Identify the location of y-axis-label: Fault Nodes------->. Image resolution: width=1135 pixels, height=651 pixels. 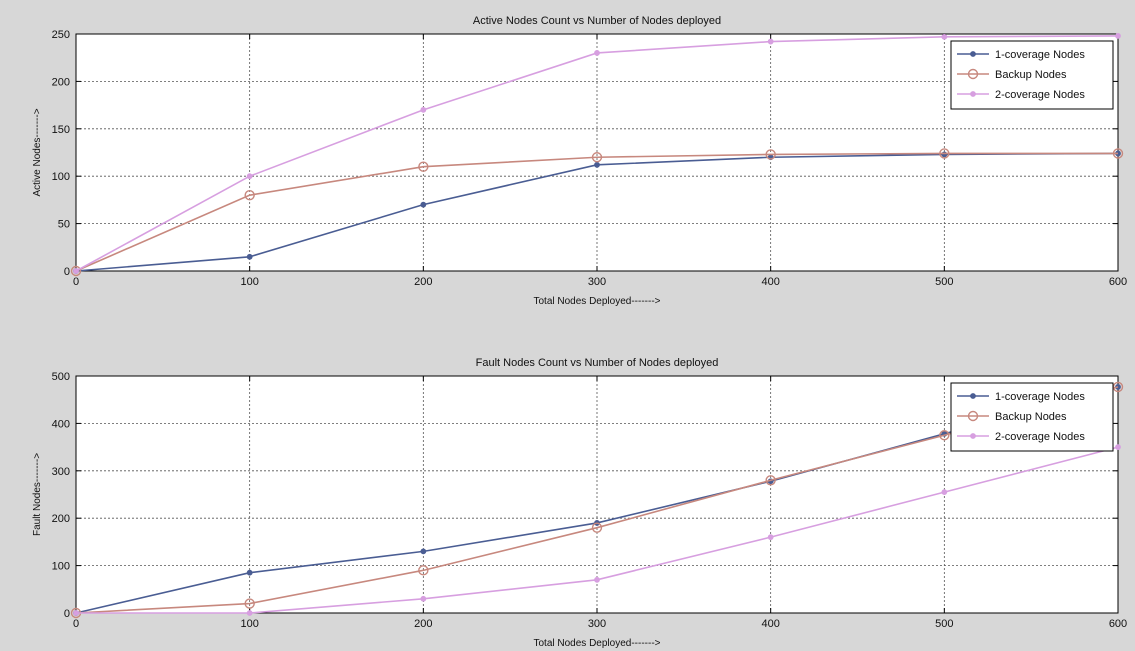
(37, 494).